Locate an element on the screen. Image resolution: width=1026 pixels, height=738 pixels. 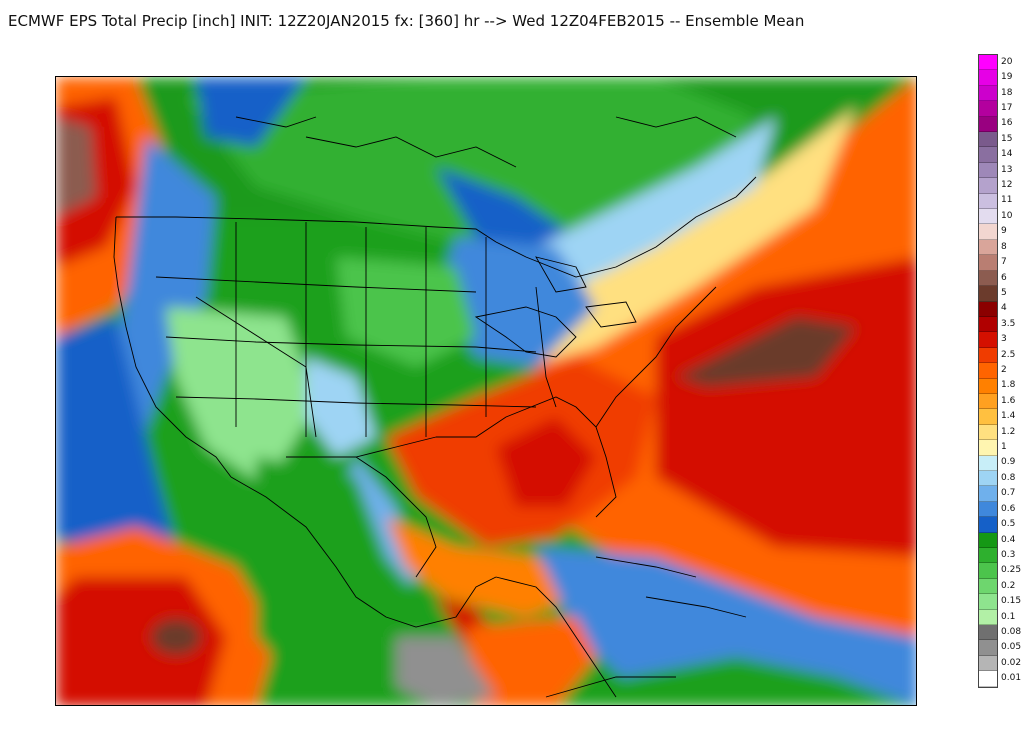
legend-label: 3 is located at coordinates (1004, 339).